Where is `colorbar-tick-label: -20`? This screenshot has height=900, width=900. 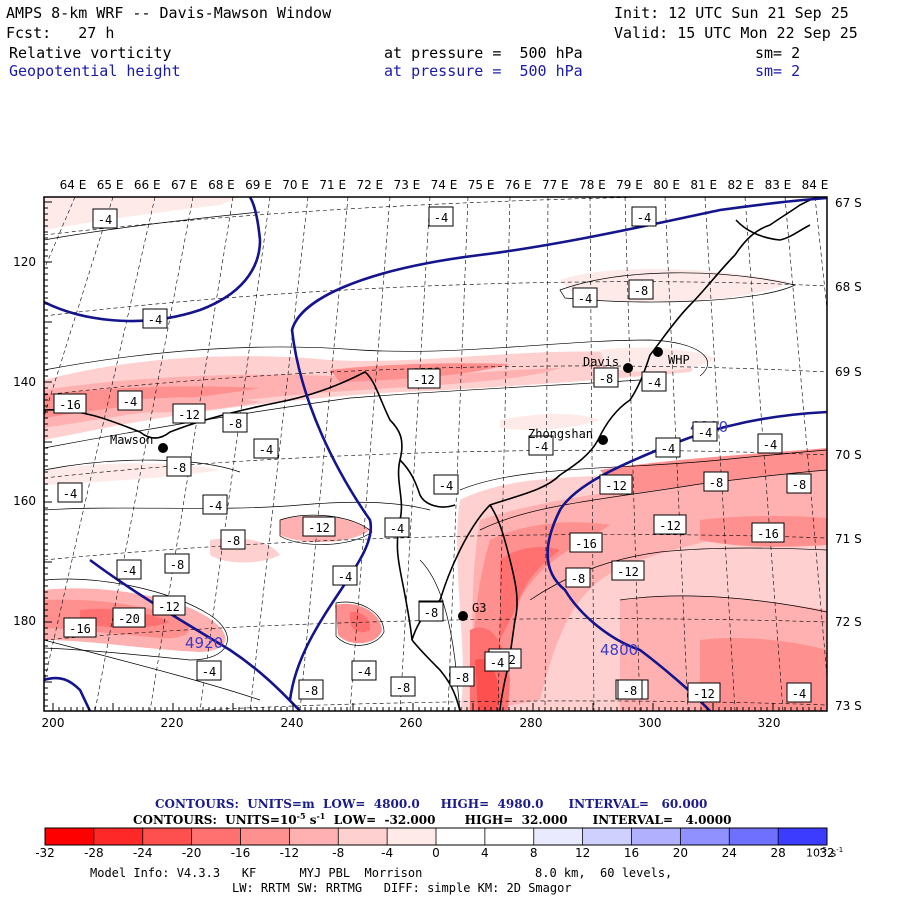 colorbar-tick-label: -20 is located at coordinates (192, 853).